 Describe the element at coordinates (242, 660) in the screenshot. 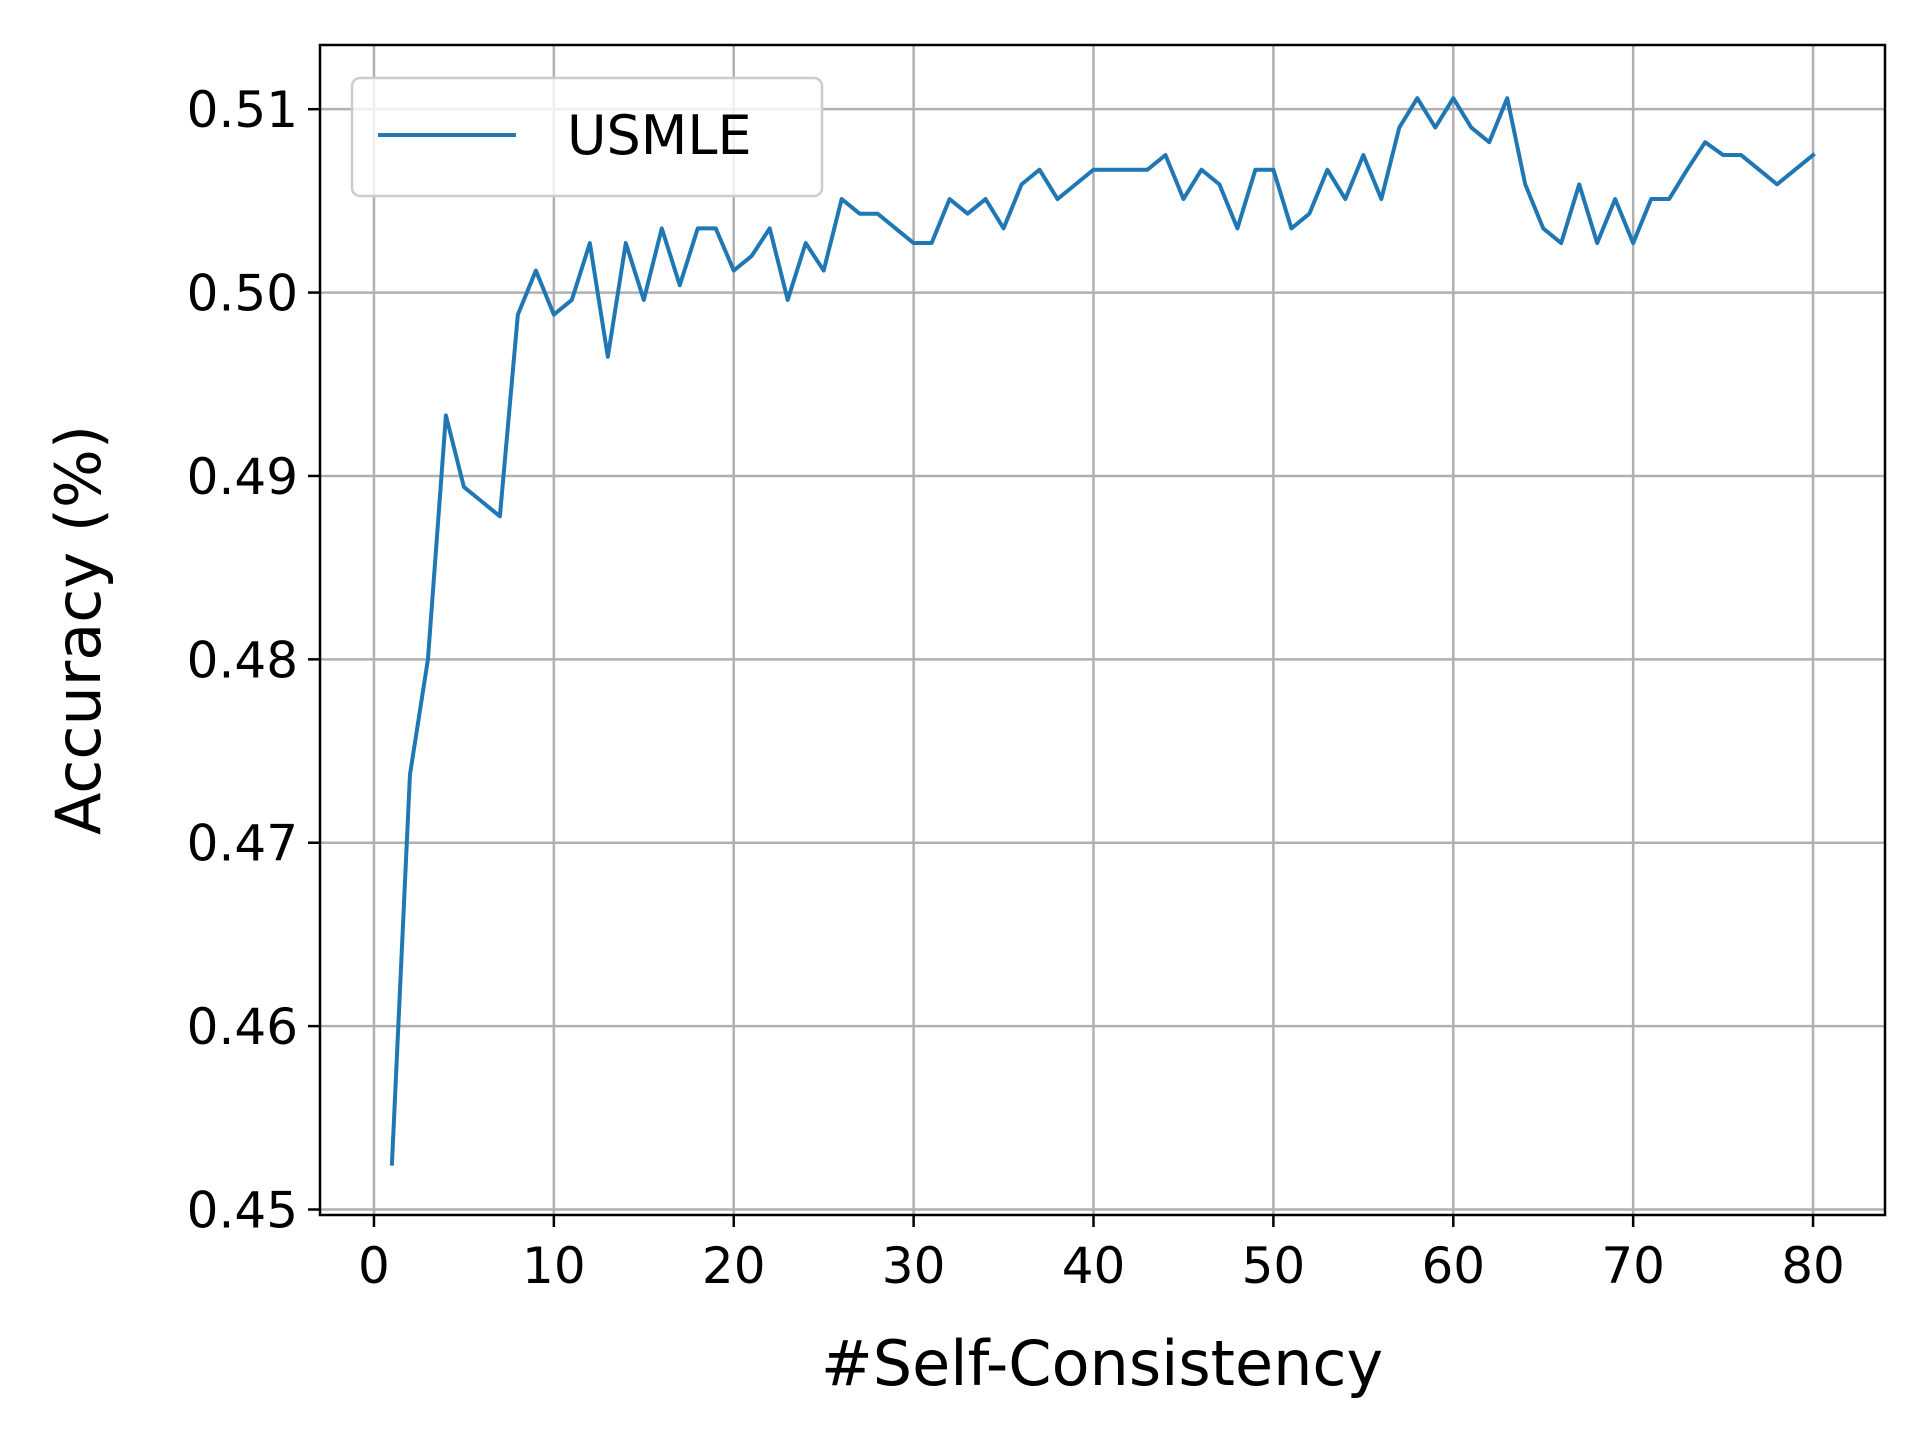

I see `y-tick-label: 0.48` at that location.